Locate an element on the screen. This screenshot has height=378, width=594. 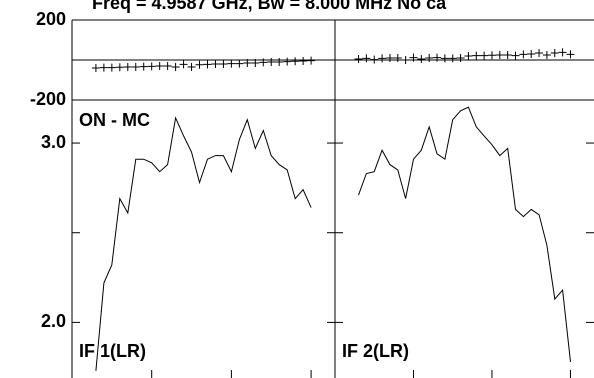
annotation: ON - MC is located at coordinates (114, 120).